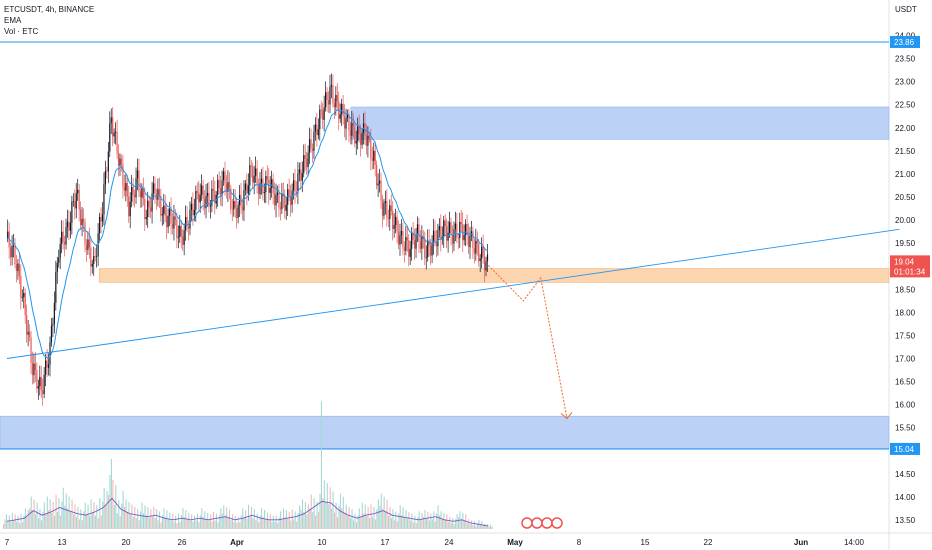 The width and height of the screenshot is (932, 550). I want to click on countdown-text: 01:01:34, so click(910, 271).